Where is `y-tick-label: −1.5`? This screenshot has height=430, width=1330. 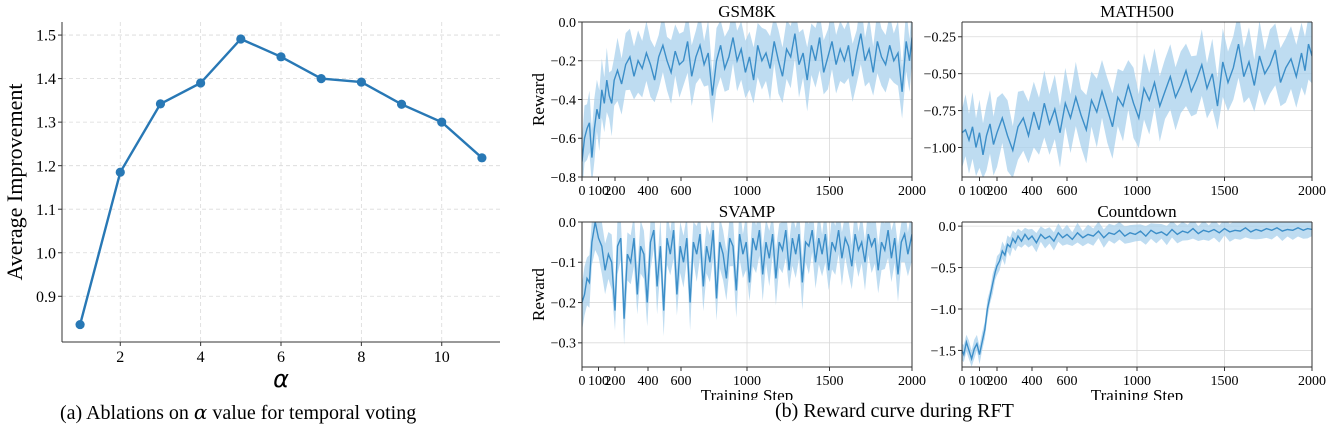
y-tick-label: −1.5 is located at coordinates (943, 351).